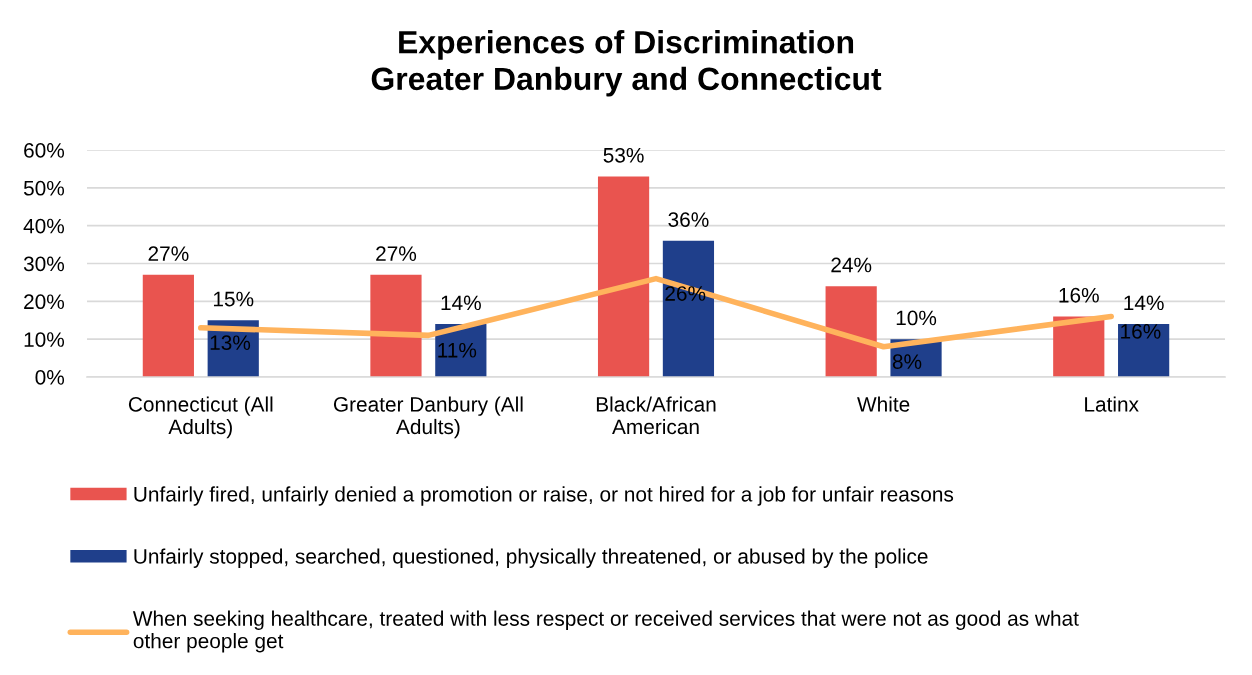 This screenshot has width=1252, height=675. Describe the element at coordinates (916, 318) in the screenshot. I see `data-label: 10%` at that location.